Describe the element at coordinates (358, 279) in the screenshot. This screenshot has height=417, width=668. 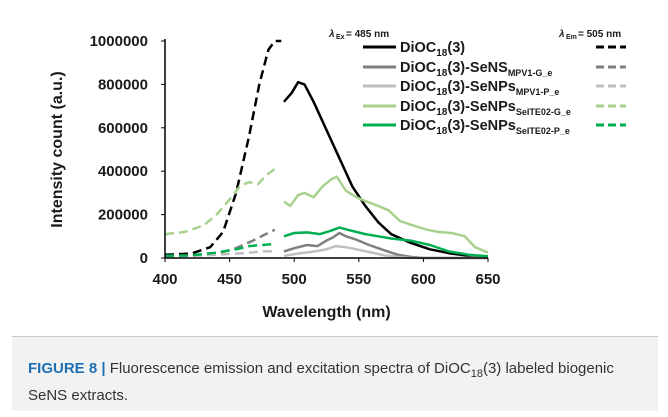
I see `x-tick-label: 550` at that location.